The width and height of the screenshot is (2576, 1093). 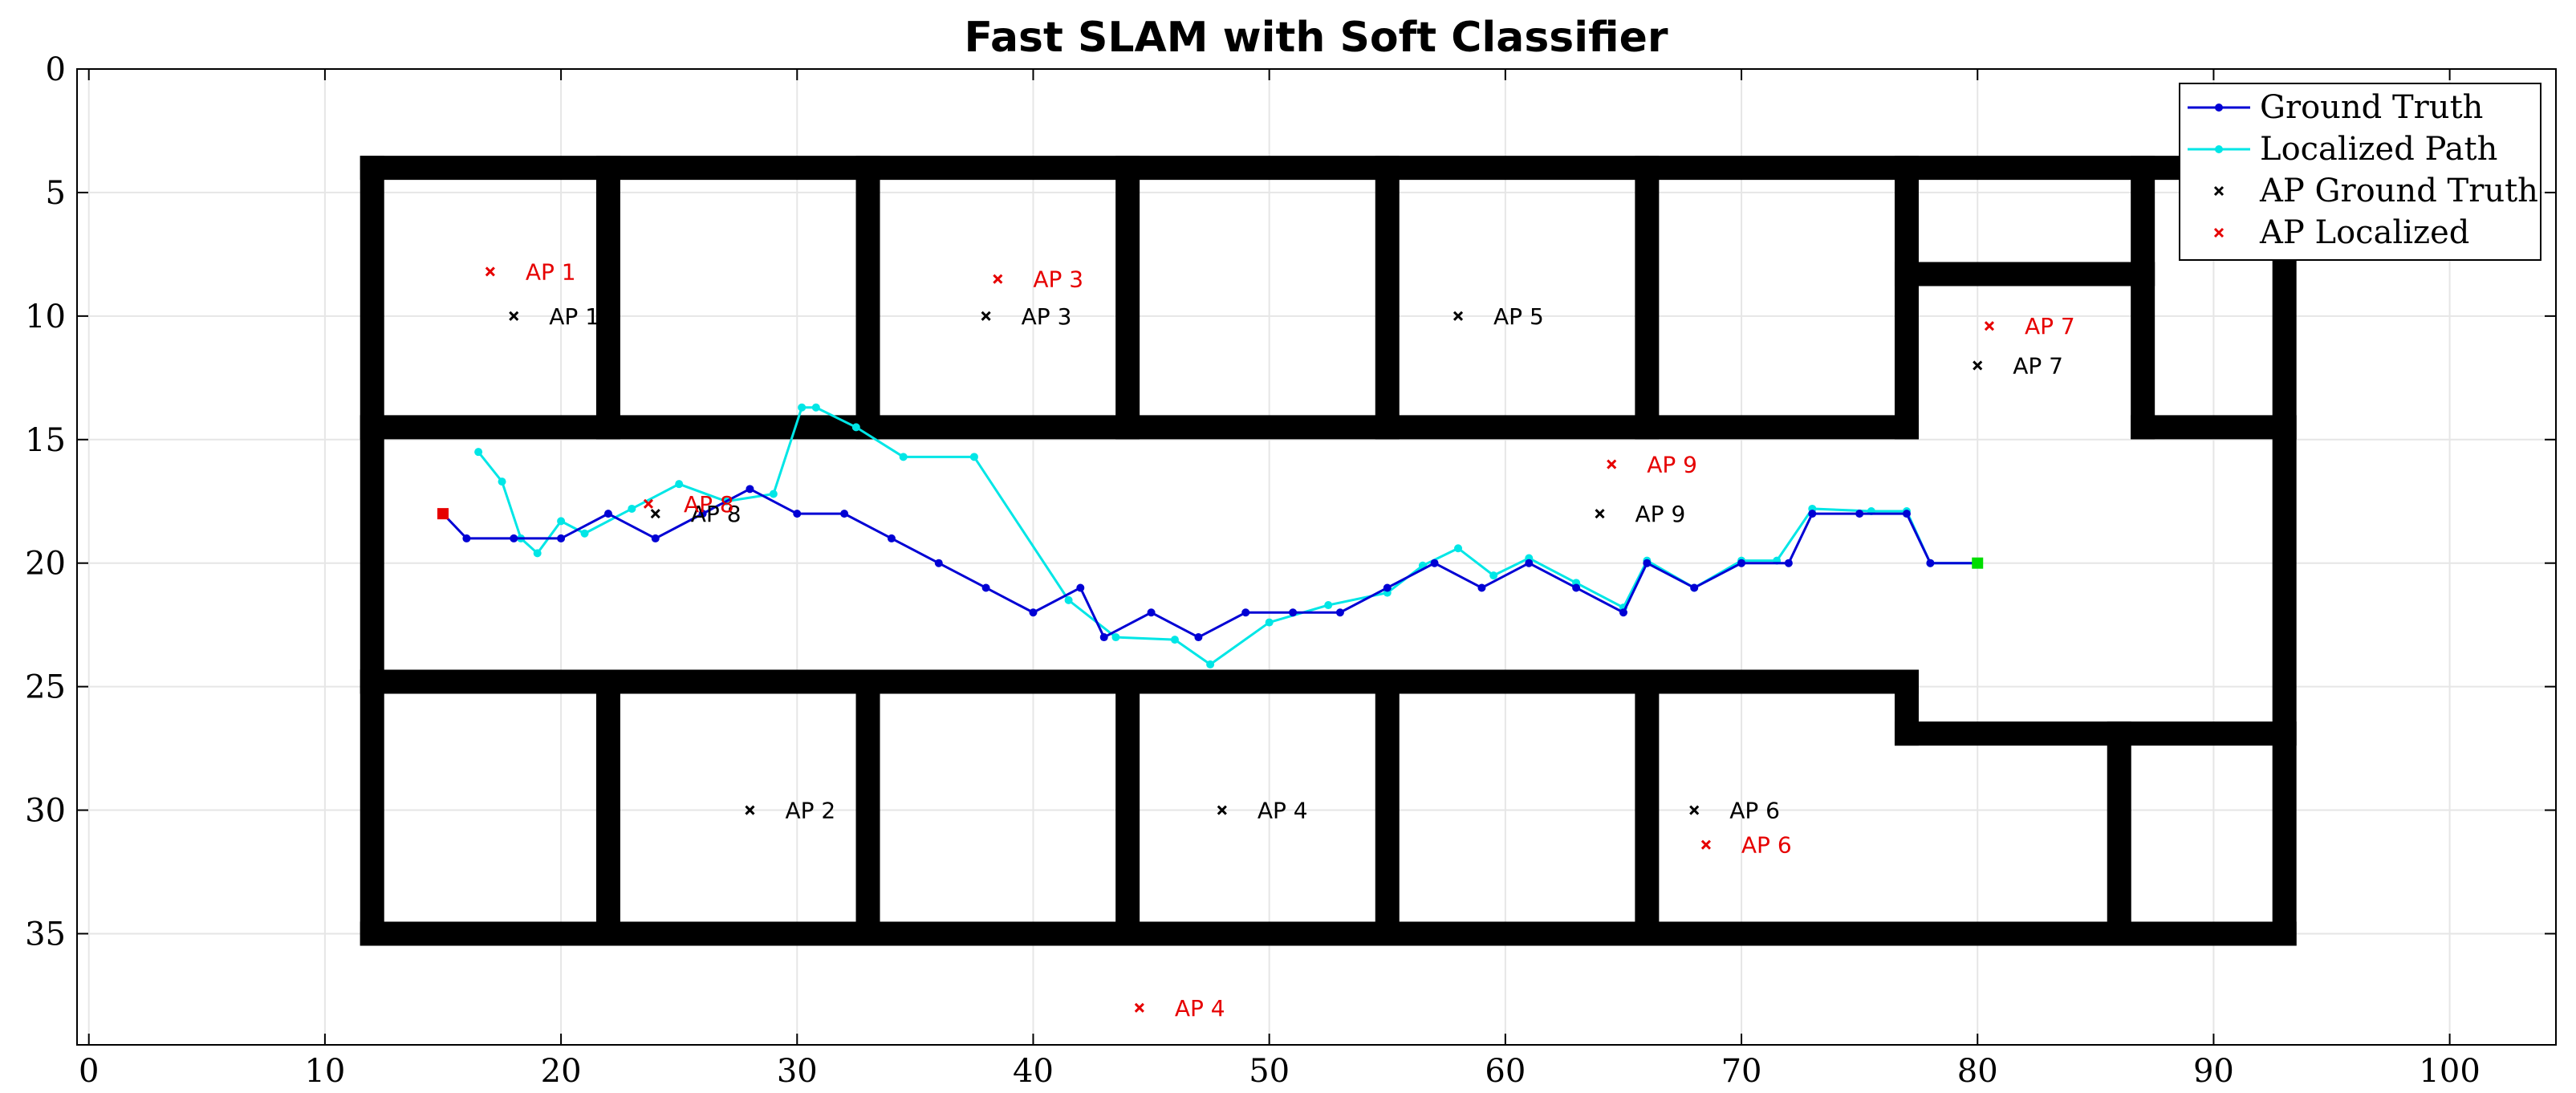 What do you see at coordinates (1209, 564) in the screenshot?
I see `ground-truth-line` at bounding box center [1209, 564].